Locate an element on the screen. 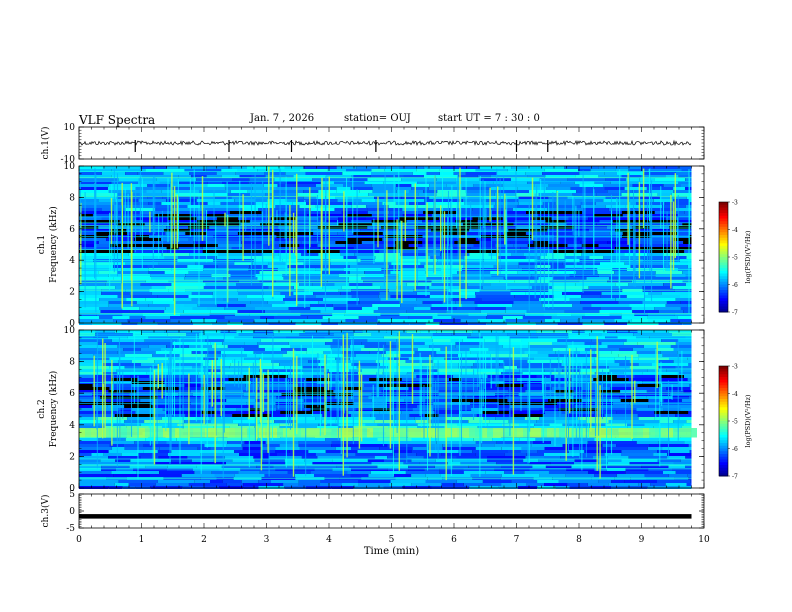  colorbar-tick-label: -7 is located at coordinates (735, 313).